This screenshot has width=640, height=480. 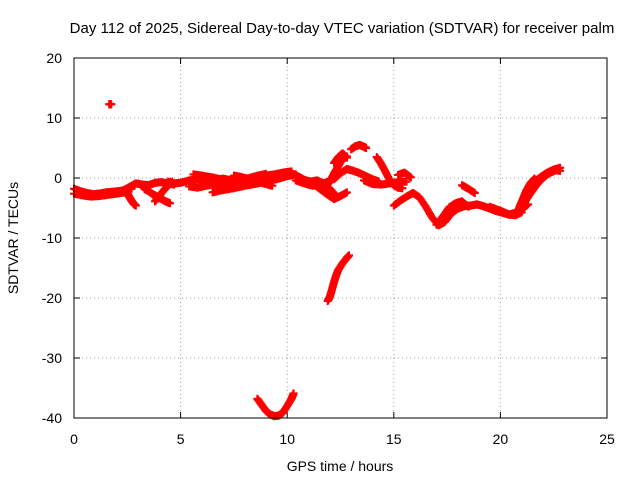 I want to click on y-tick-label: -30, so click(x=52, y=358).